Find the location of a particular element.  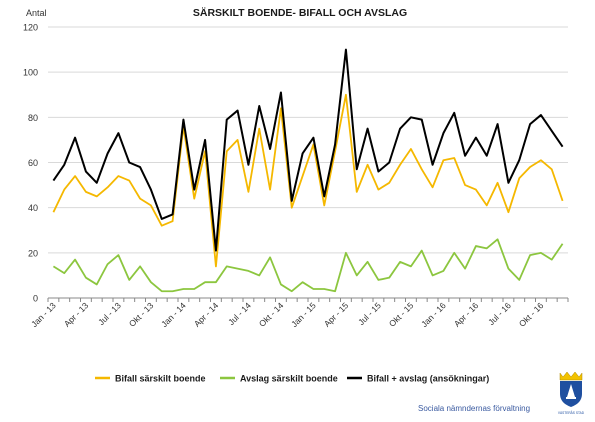

x-tick-label: Okt - 15 is located at coordinates (401, 314).